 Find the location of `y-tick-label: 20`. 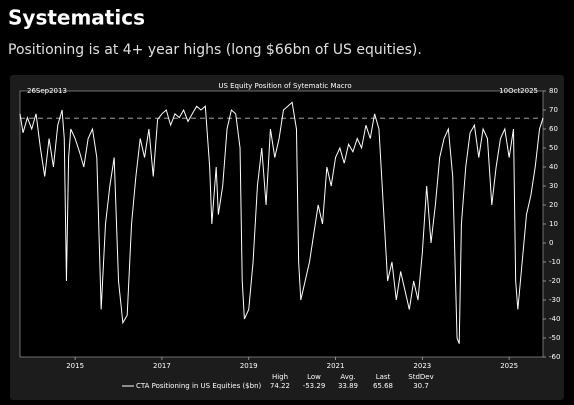

y-tick-label: 20 is located at coordinates (553, 205).